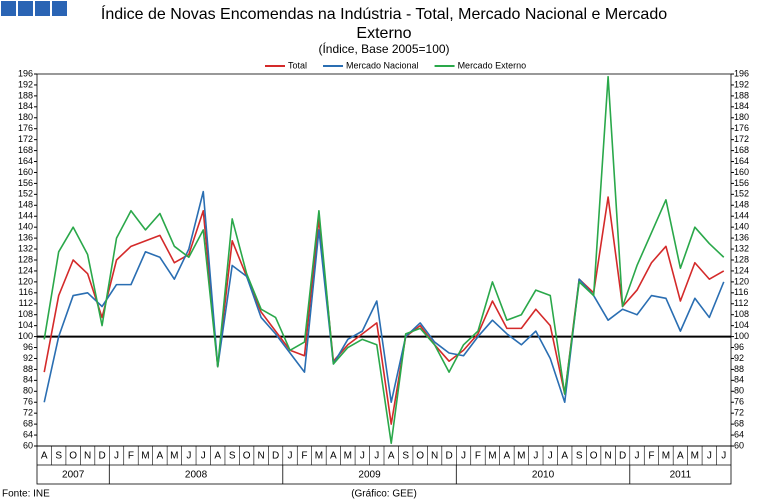  Describe the element at coordinates (741, 248) in the screenshot. I see `y2-tick-label: 132` at that location.